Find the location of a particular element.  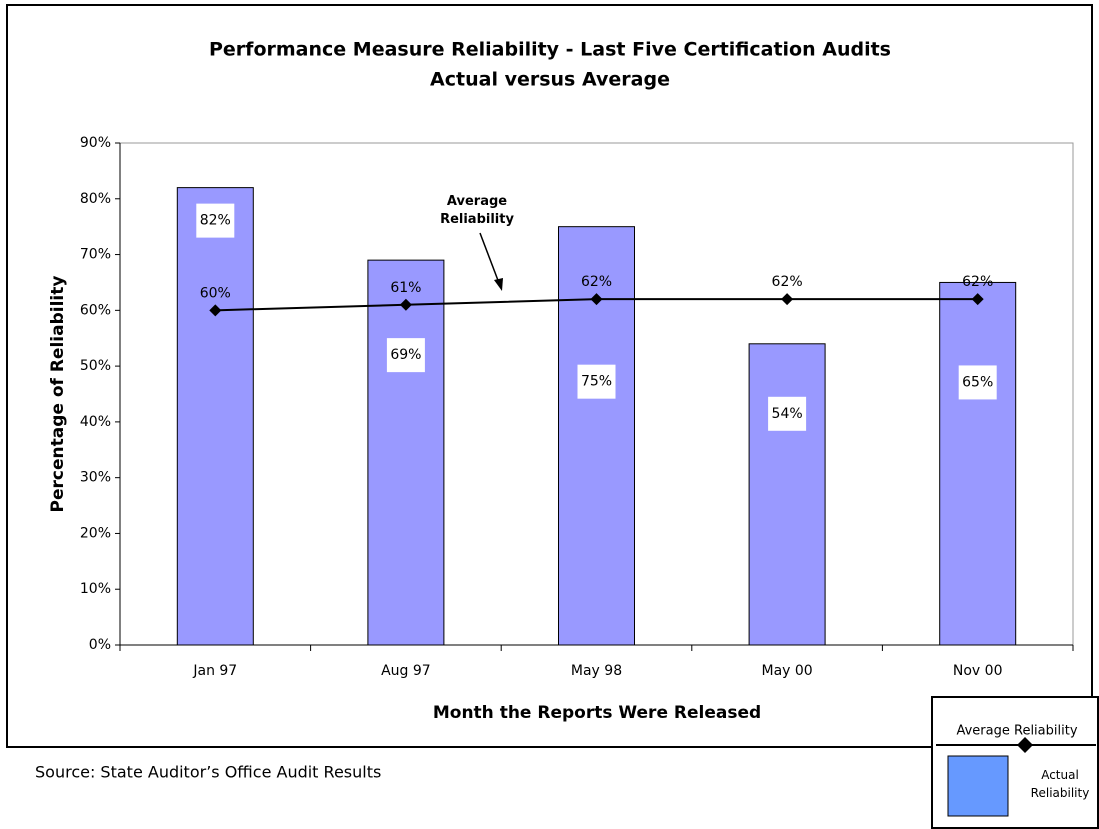

annotation-arrow is located at coordinates (489, 258).